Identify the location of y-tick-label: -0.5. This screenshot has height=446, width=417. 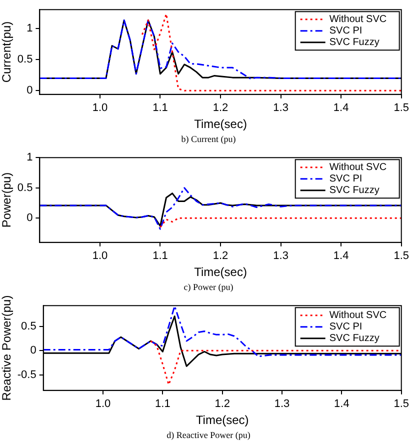
(26, 374).